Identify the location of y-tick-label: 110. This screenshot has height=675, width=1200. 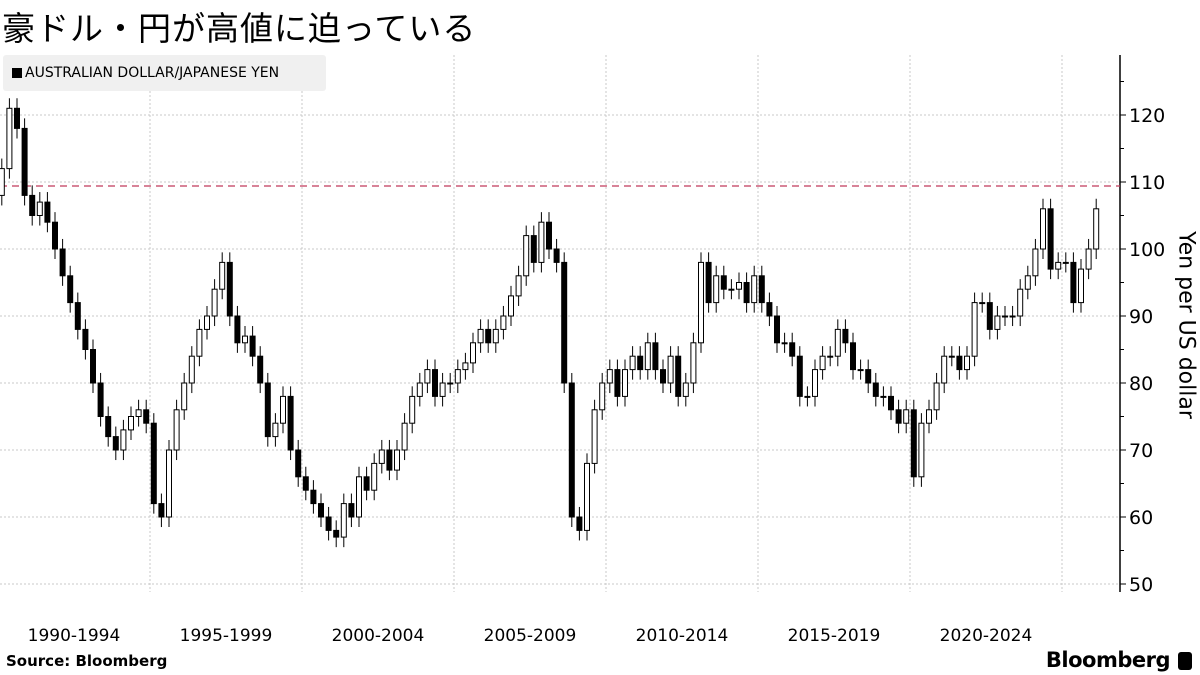
(1147, 183).